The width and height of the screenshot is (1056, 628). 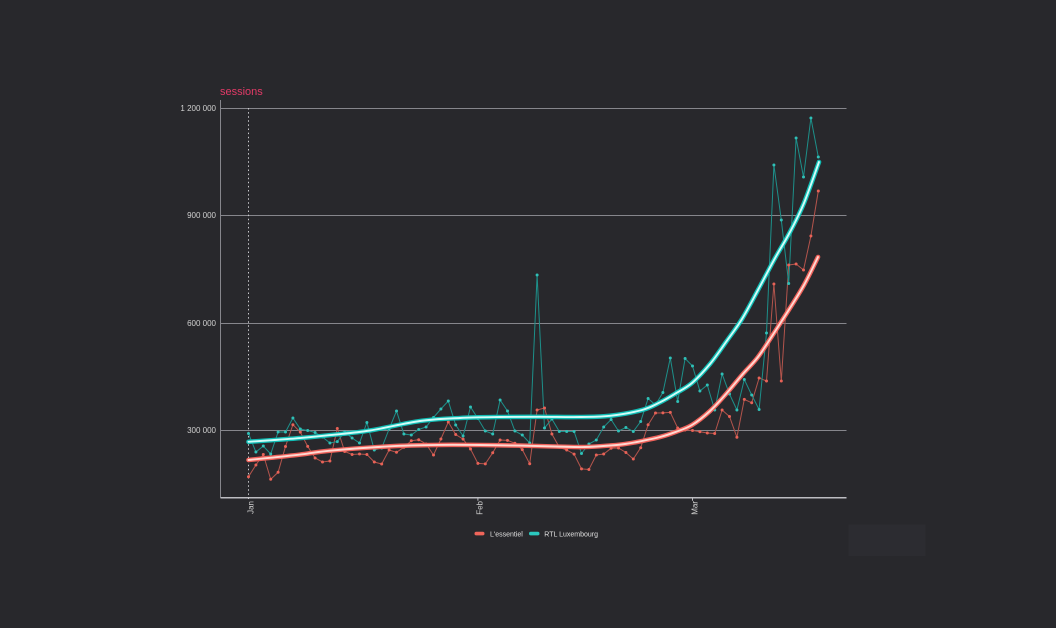 I want to click on svg-text: RTL Luxembourg, so click(x=571, y=534).